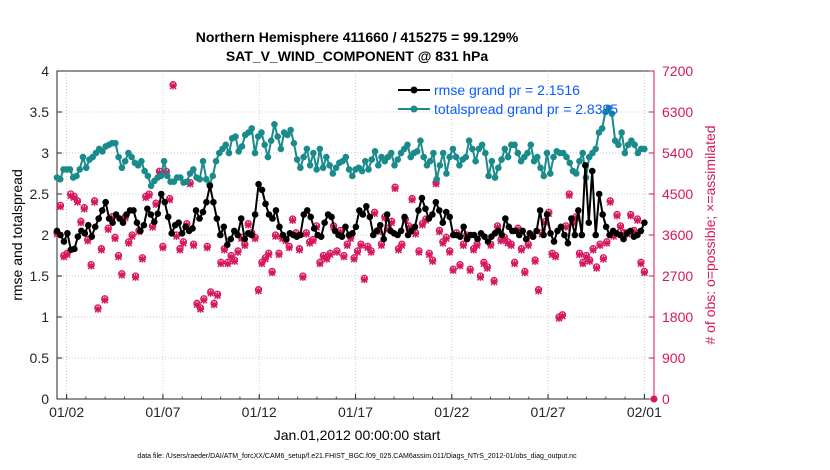 The height and width of the screenshot is (470, 830). Describe the element at coordinates (40, 276) in the screenshot. I see `y-left-tick-label: 1.5` at that location.